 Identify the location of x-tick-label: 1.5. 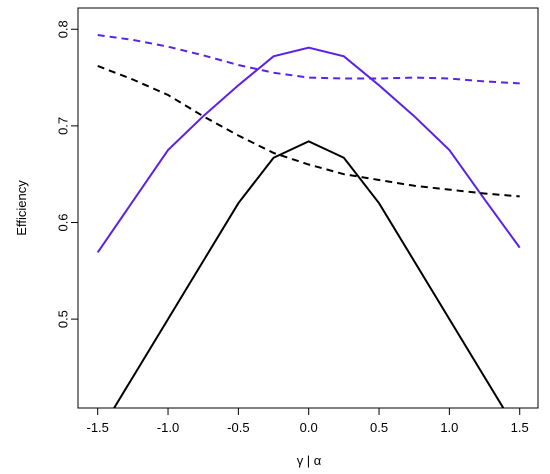
(520, 427).